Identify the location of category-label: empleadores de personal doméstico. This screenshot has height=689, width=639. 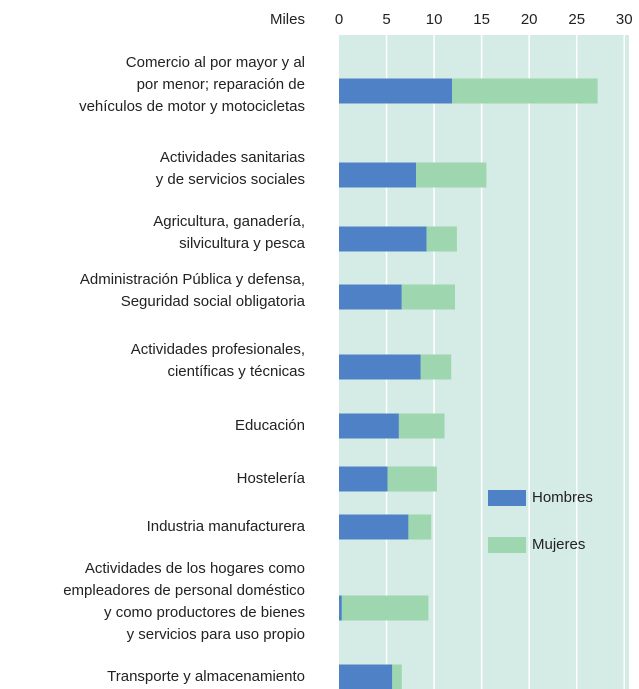
(184, 590).